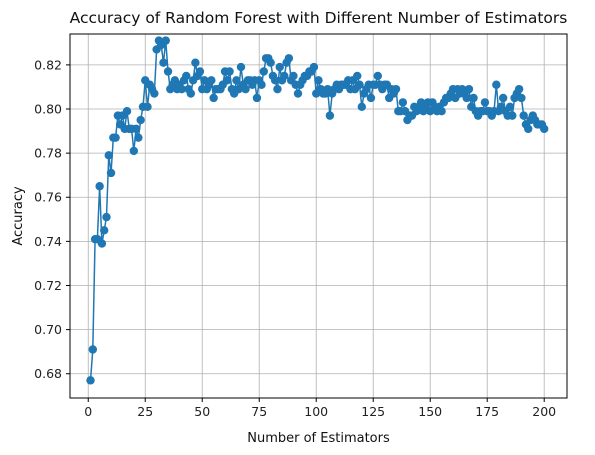 Image resolution: width=595 pixels, height=455 pixels. Describe the element at coordinates (48, 241) in the screenshot. I see `y-tick-label: 0.74` at that location.